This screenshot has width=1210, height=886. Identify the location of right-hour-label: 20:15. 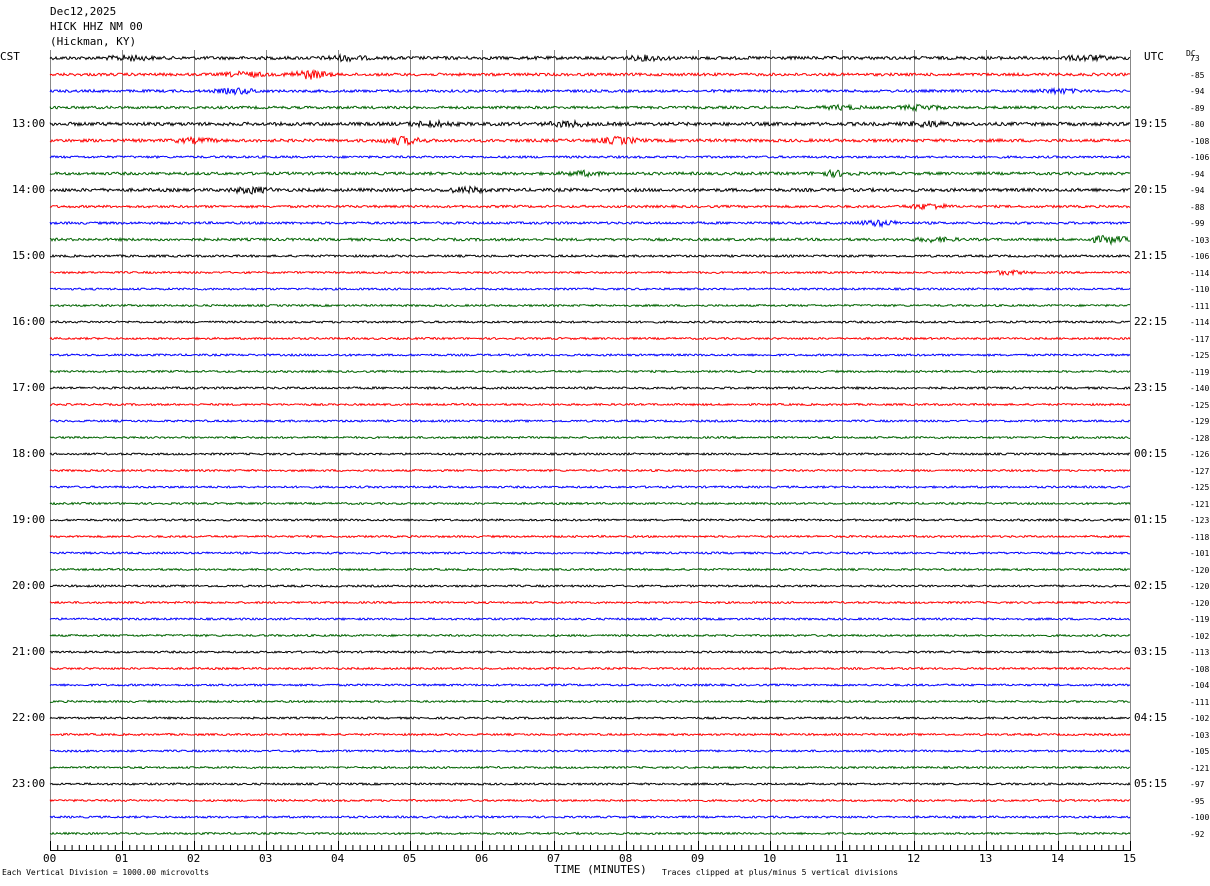
(1151, 189).